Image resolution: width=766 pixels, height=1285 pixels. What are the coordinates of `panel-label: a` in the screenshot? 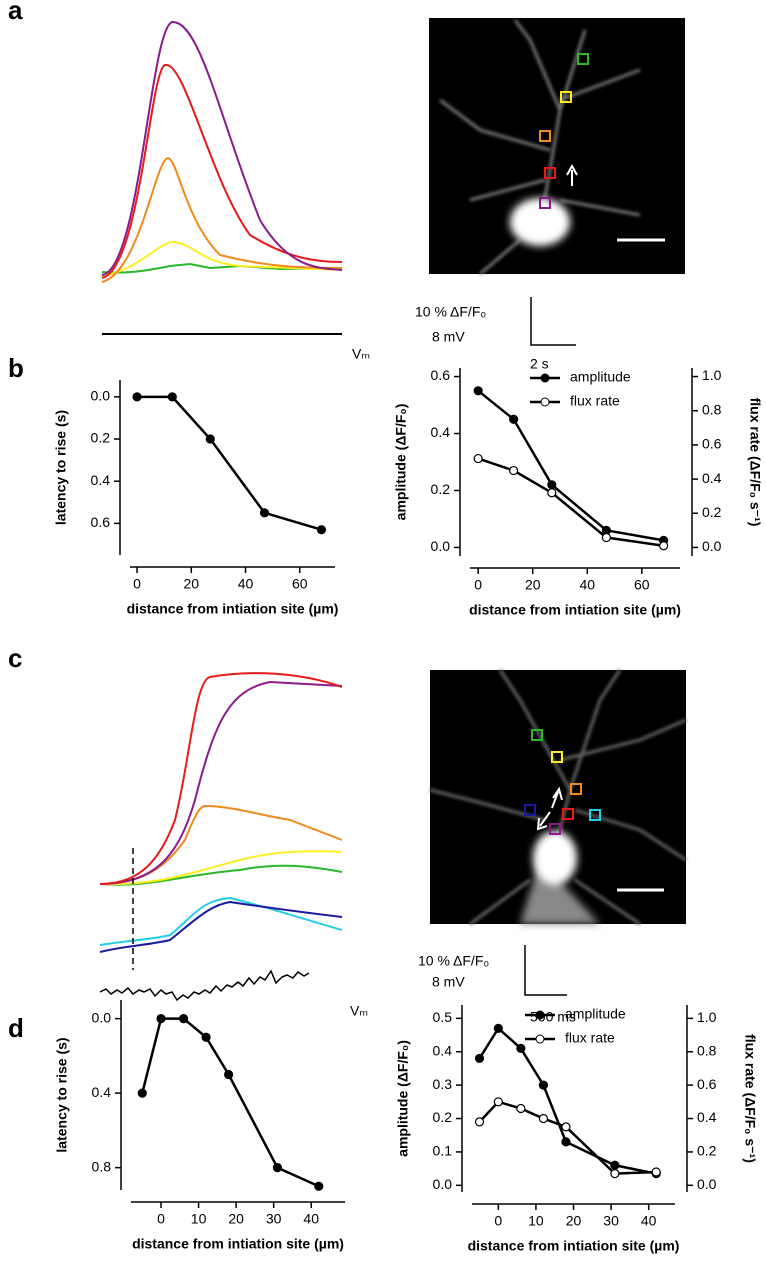 It's located at (15, 12).